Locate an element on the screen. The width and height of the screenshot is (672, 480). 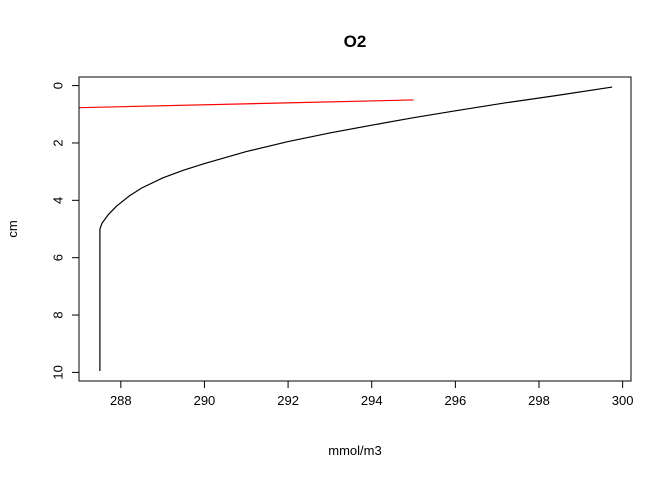
y-tick-label: 10 is located at coordinates (58, 372).